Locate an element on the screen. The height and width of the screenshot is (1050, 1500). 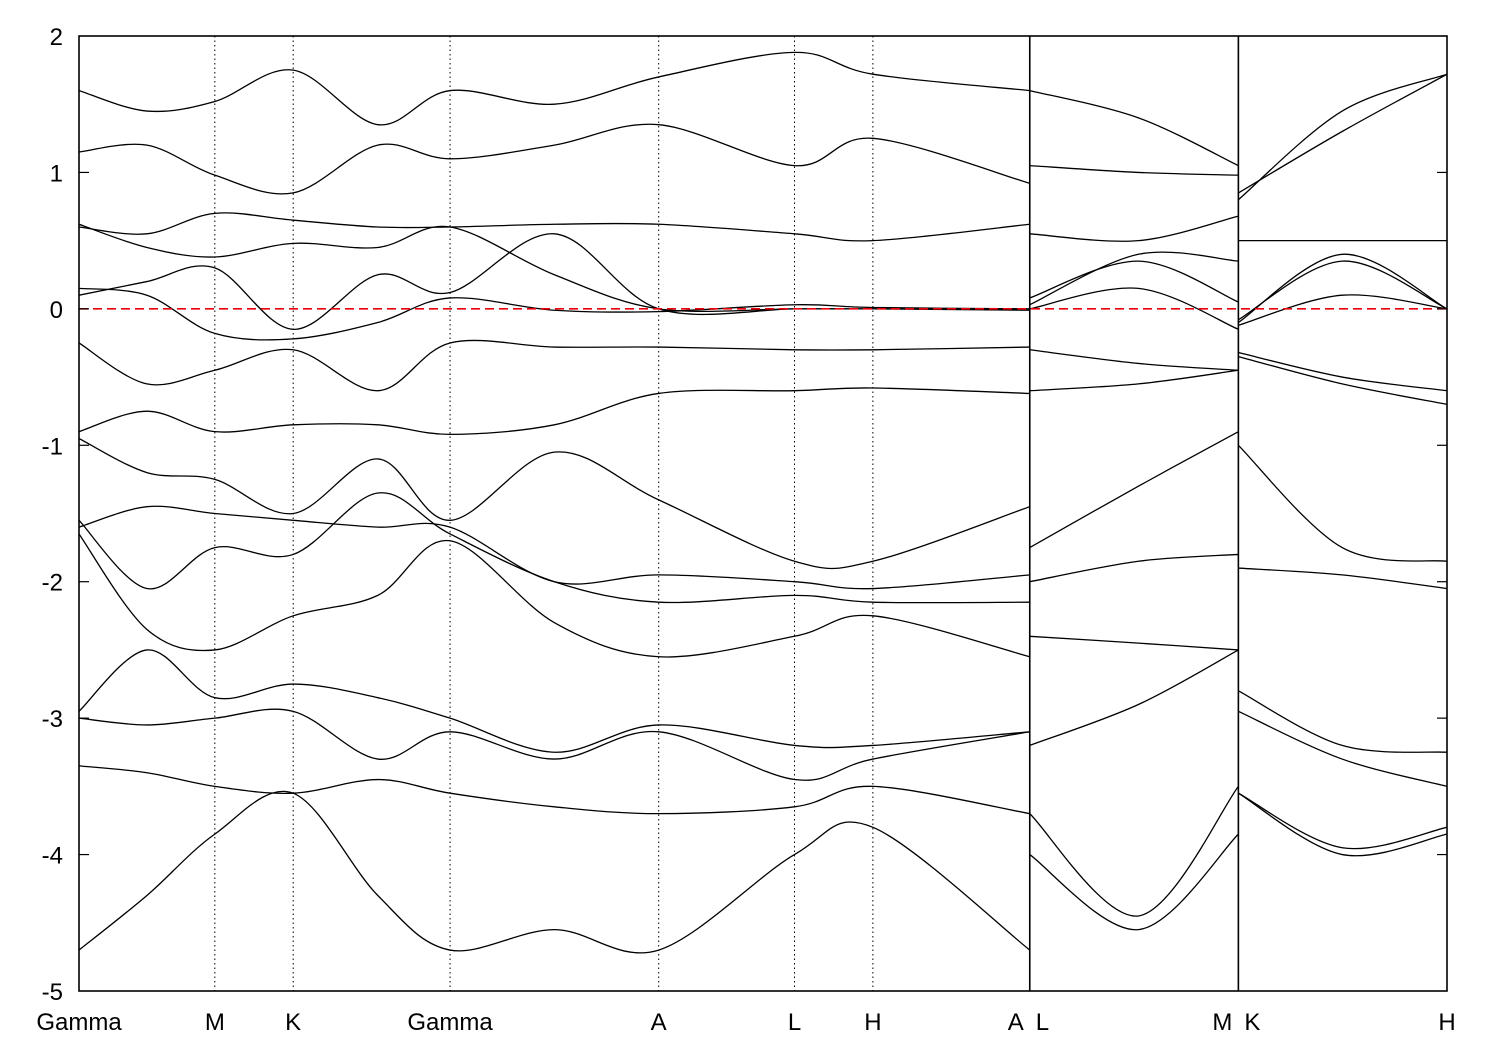
y-tick-label: -5 is located at coordinates (52, 992).